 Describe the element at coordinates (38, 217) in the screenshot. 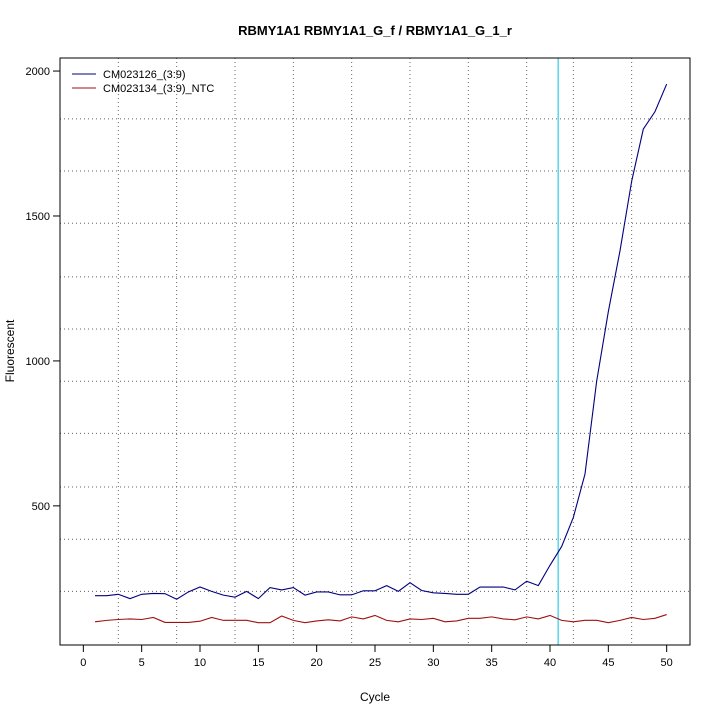

I see `y-tick-label: 1500` at that location.